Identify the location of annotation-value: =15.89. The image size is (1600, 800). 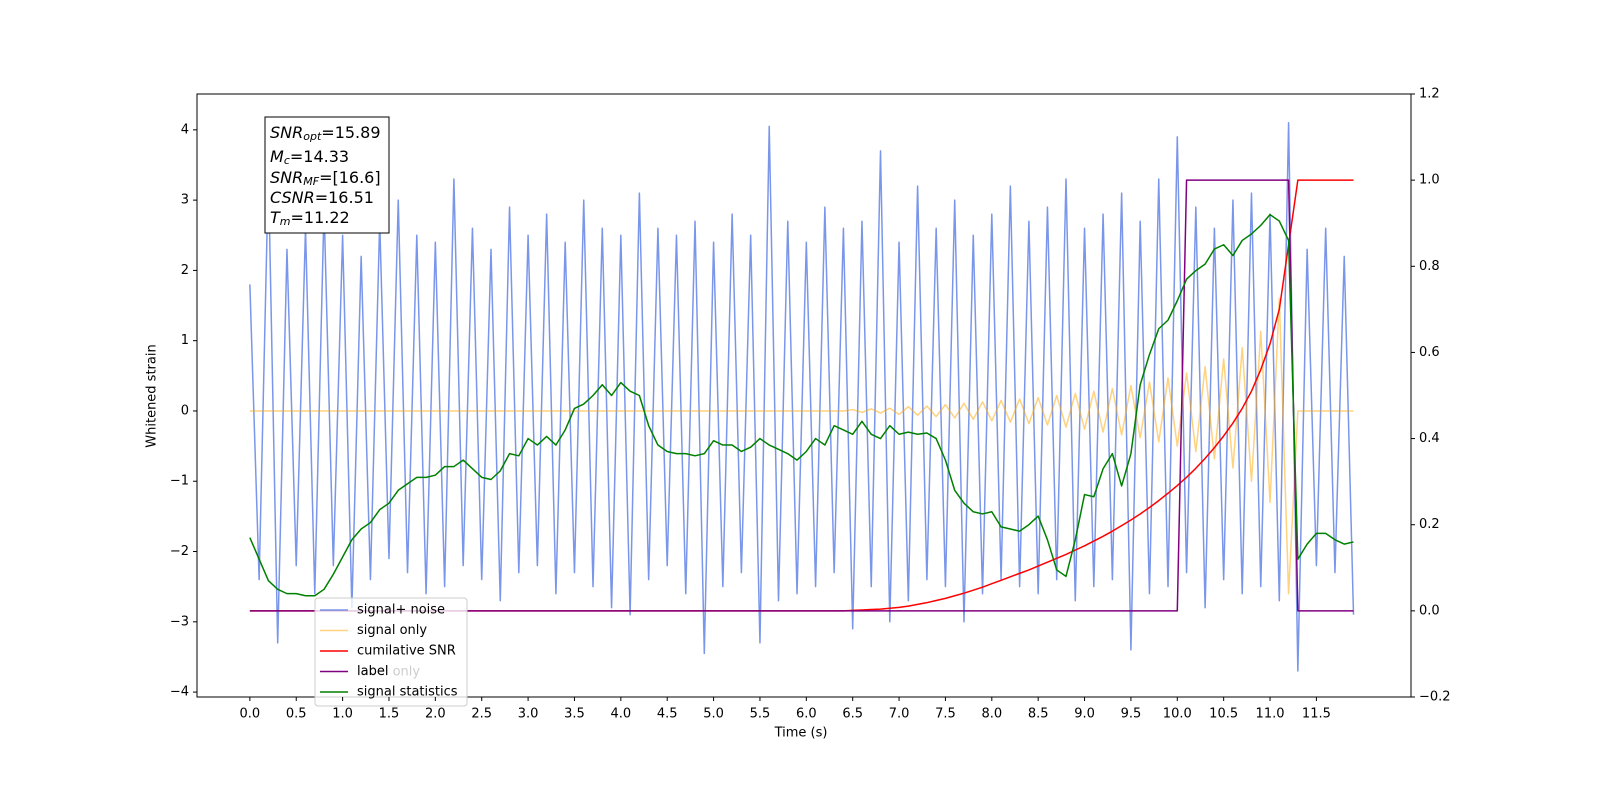
(350, 132).